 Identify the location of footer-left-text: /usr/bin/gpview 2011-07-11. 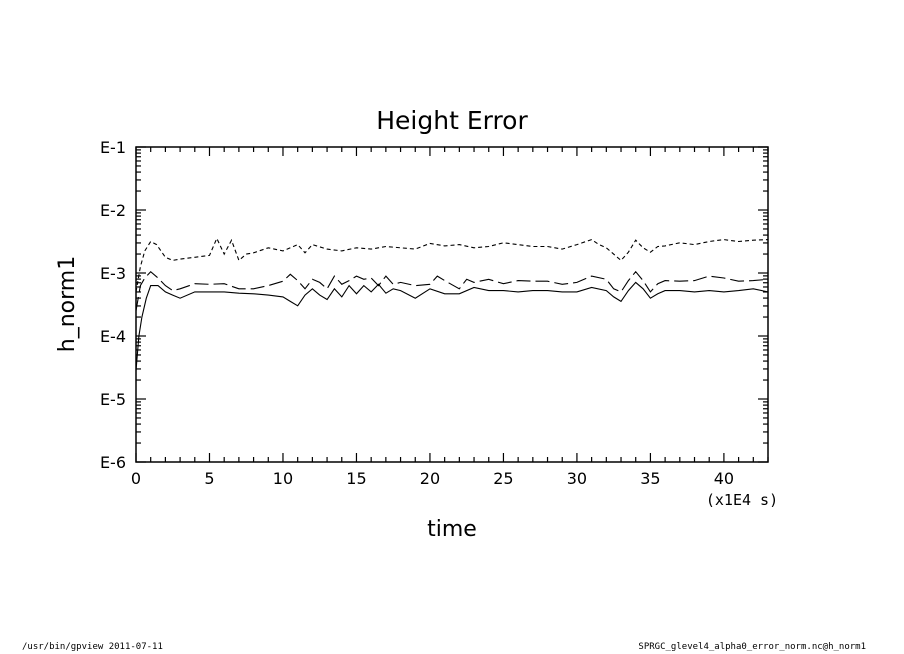
(92, 647).